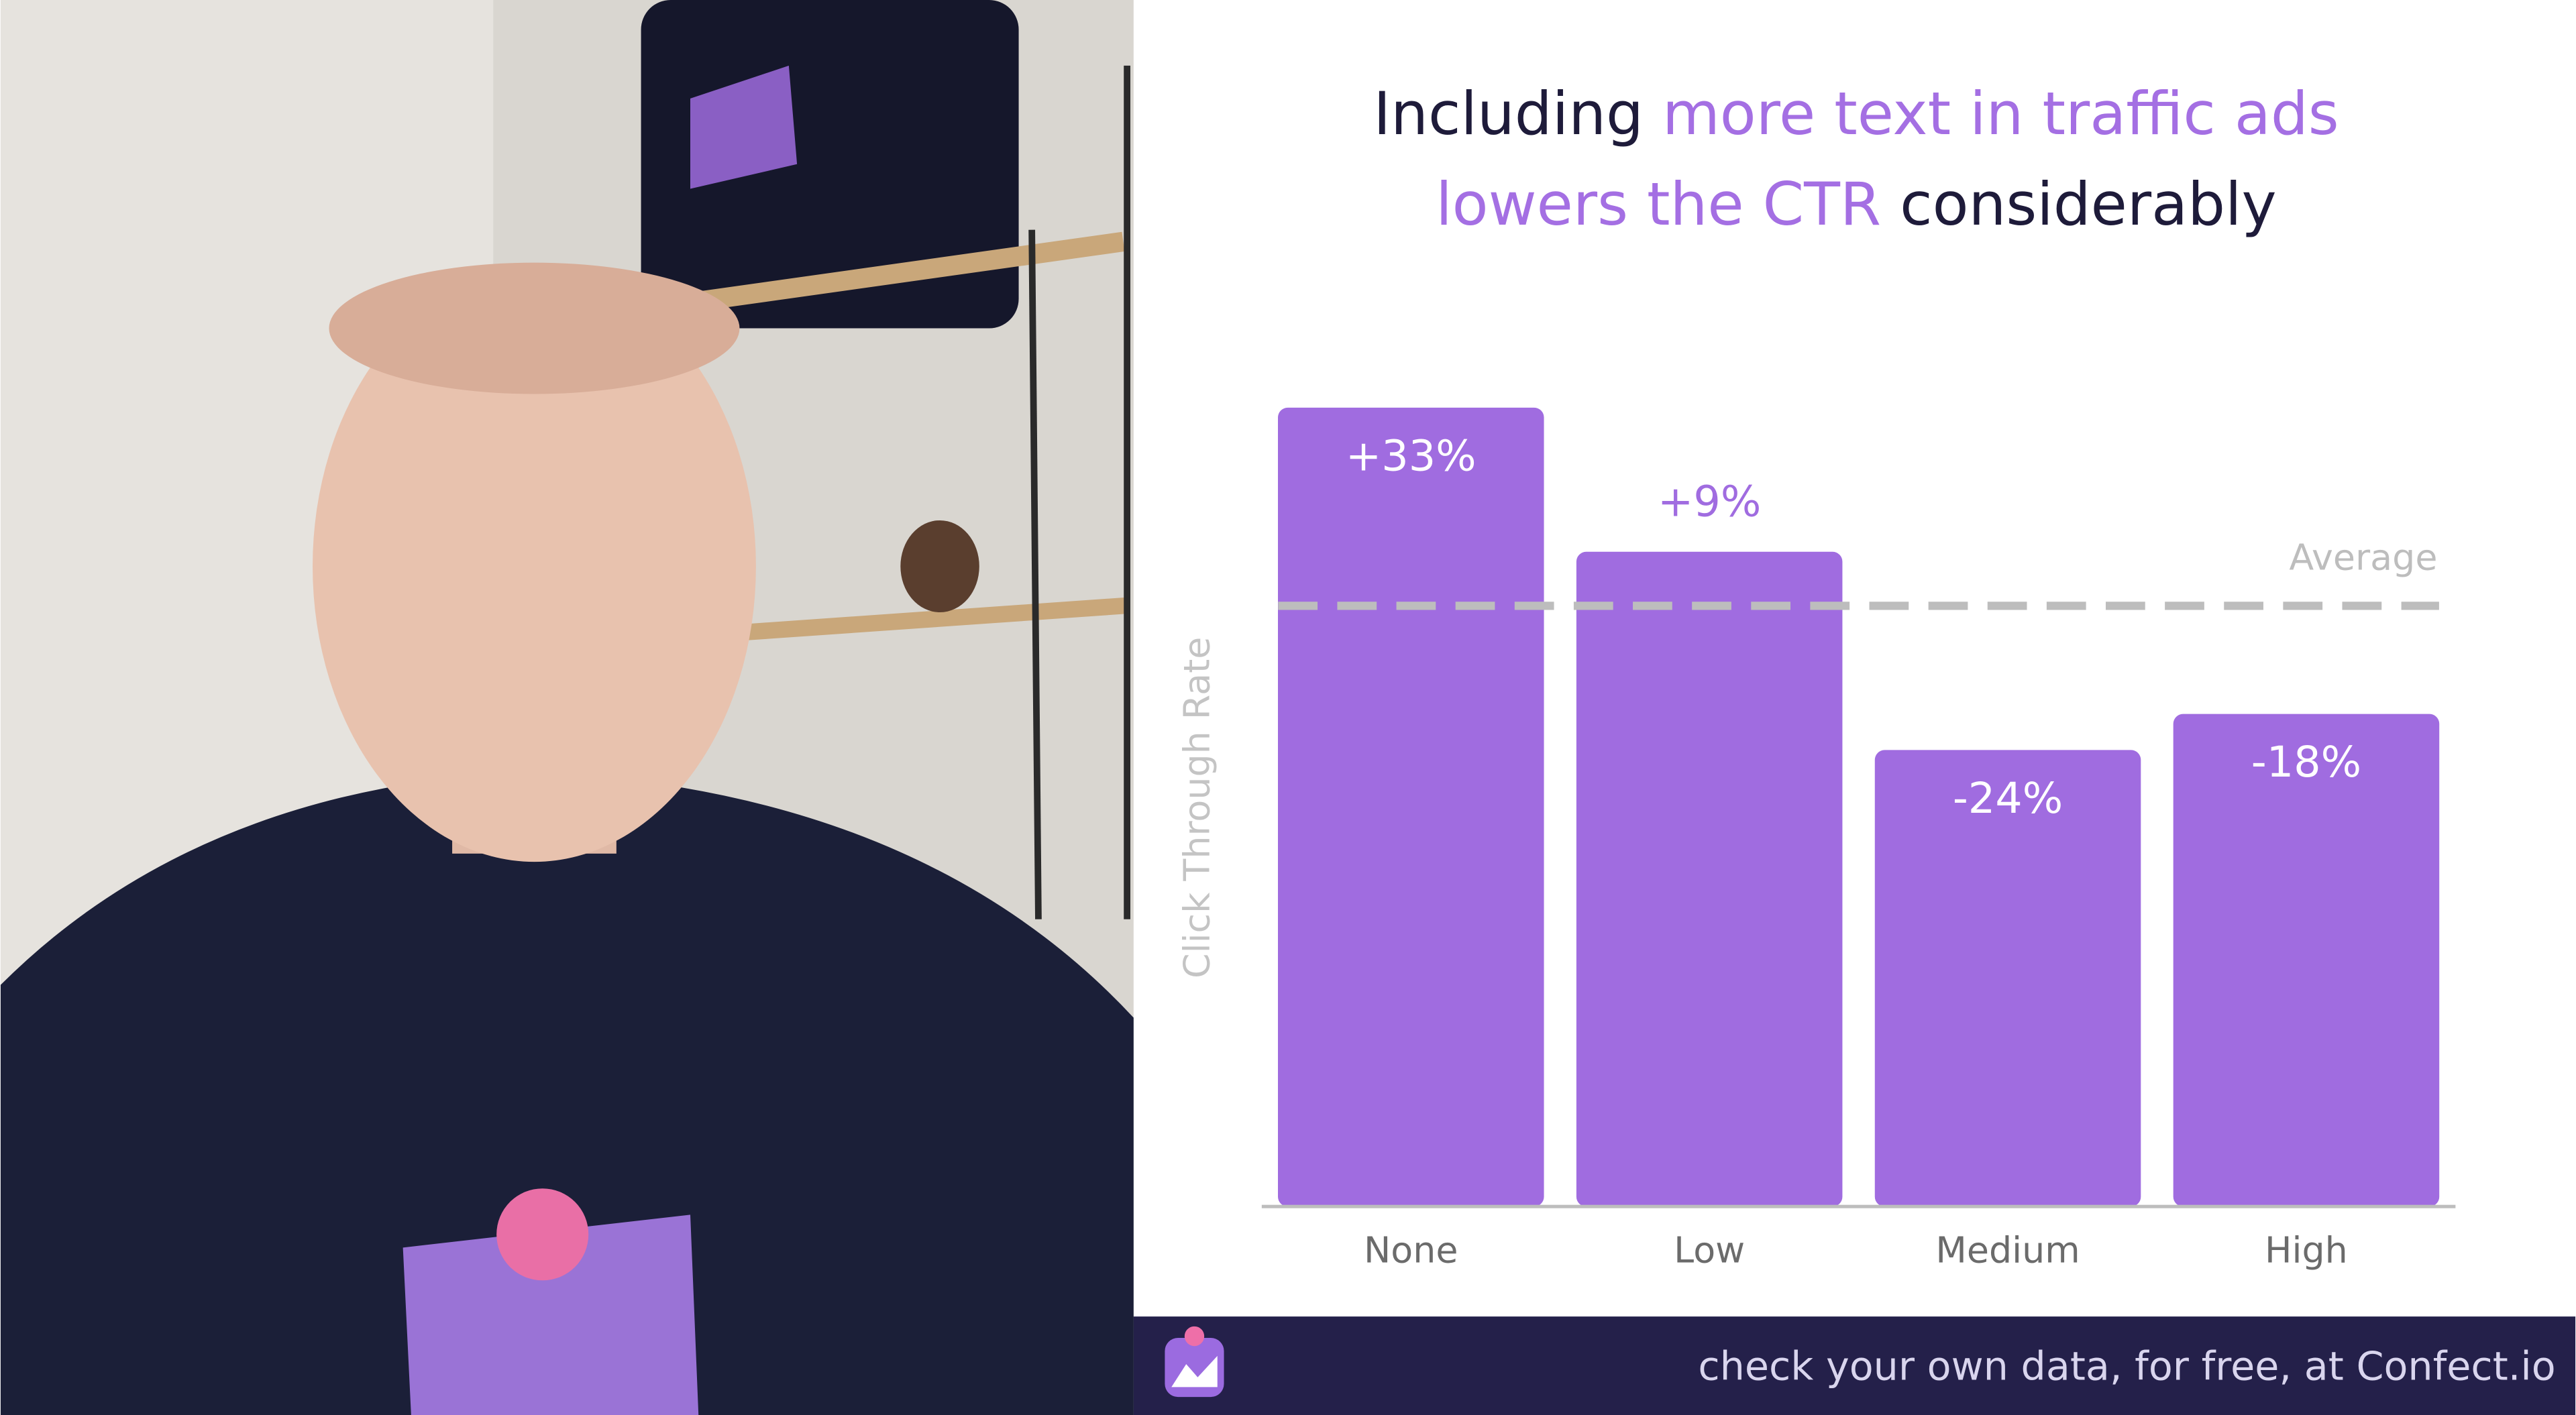 This screenshot has height=1415, width=2576. Describe the element at coordinates (1709, 1250) in the screenshot. I see `x-tick-label: Low` at that location.